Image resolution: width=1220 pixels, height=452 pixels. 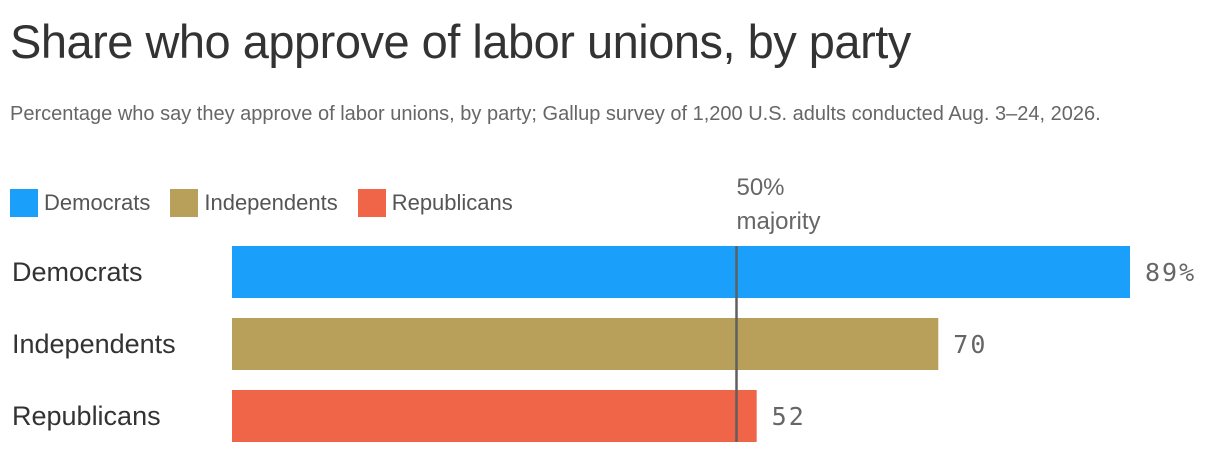 I want to click on category-label-republicans: Republicans, so click(x=86, y=416).